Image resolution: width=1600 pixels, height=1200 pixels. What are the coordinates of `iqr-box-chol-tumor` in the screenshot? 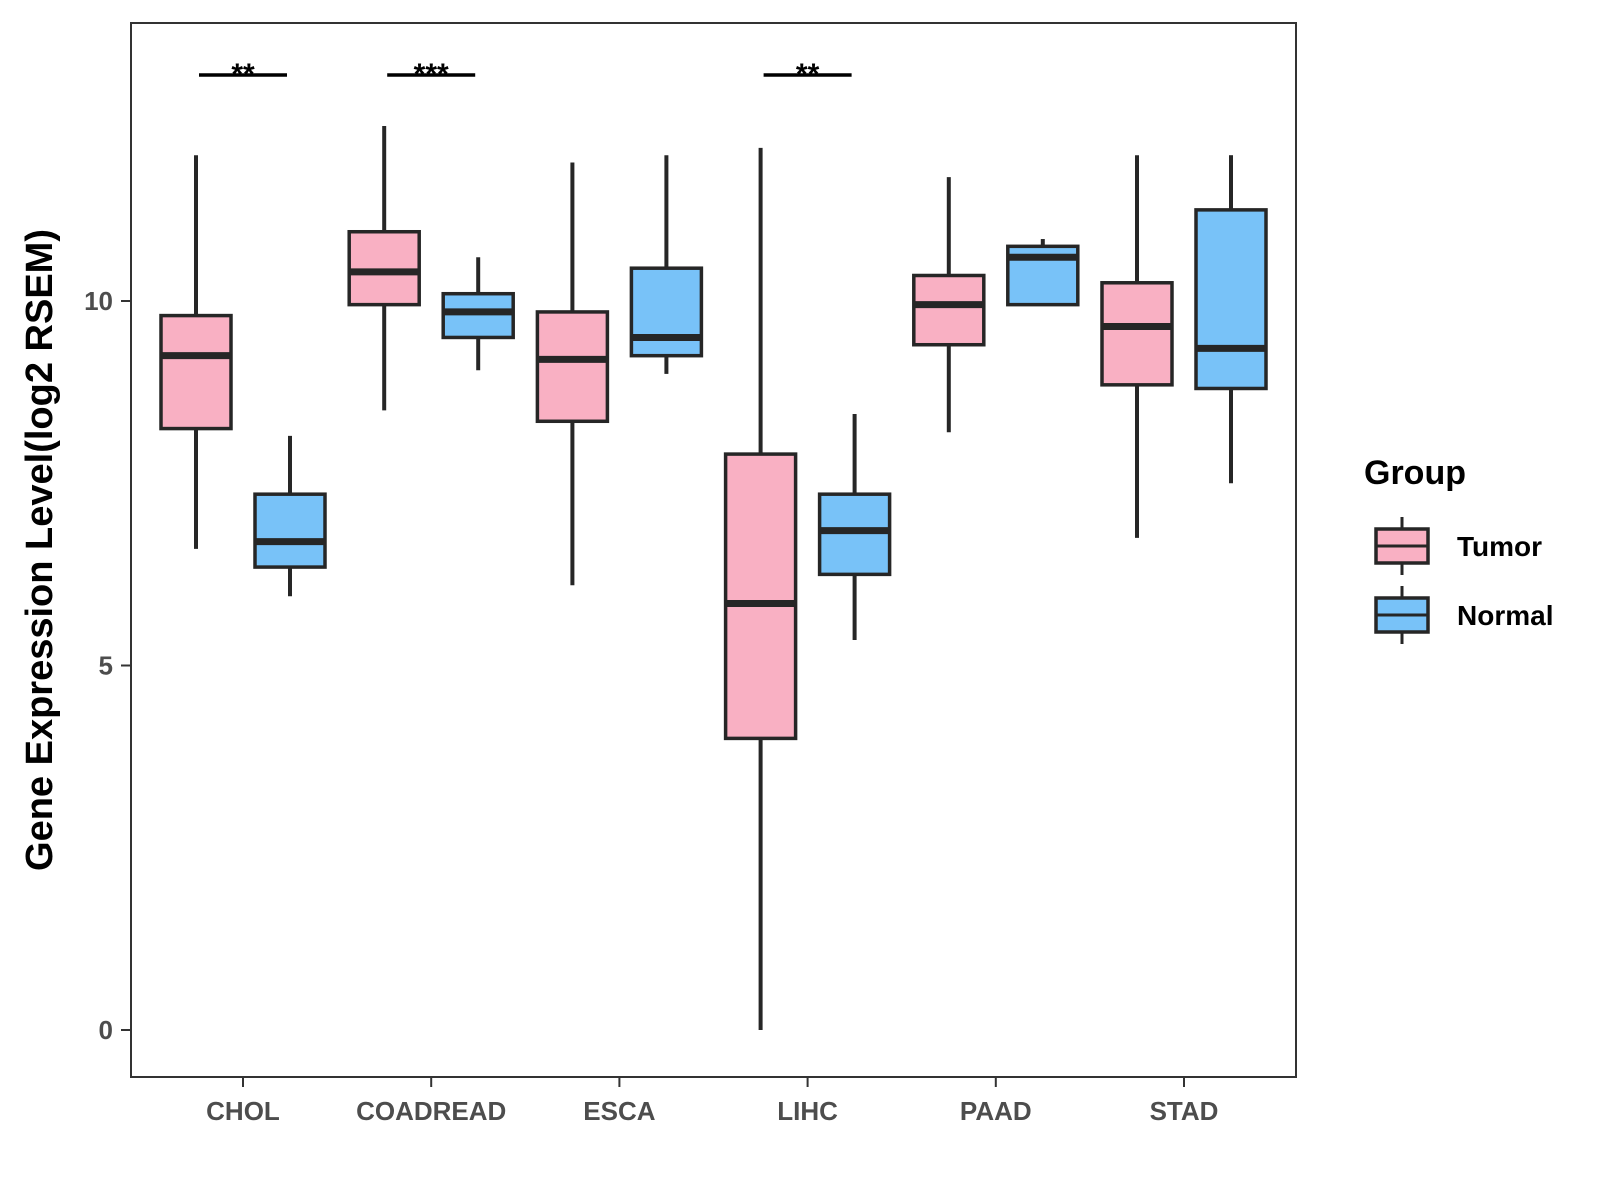 It's located at (196, 372).